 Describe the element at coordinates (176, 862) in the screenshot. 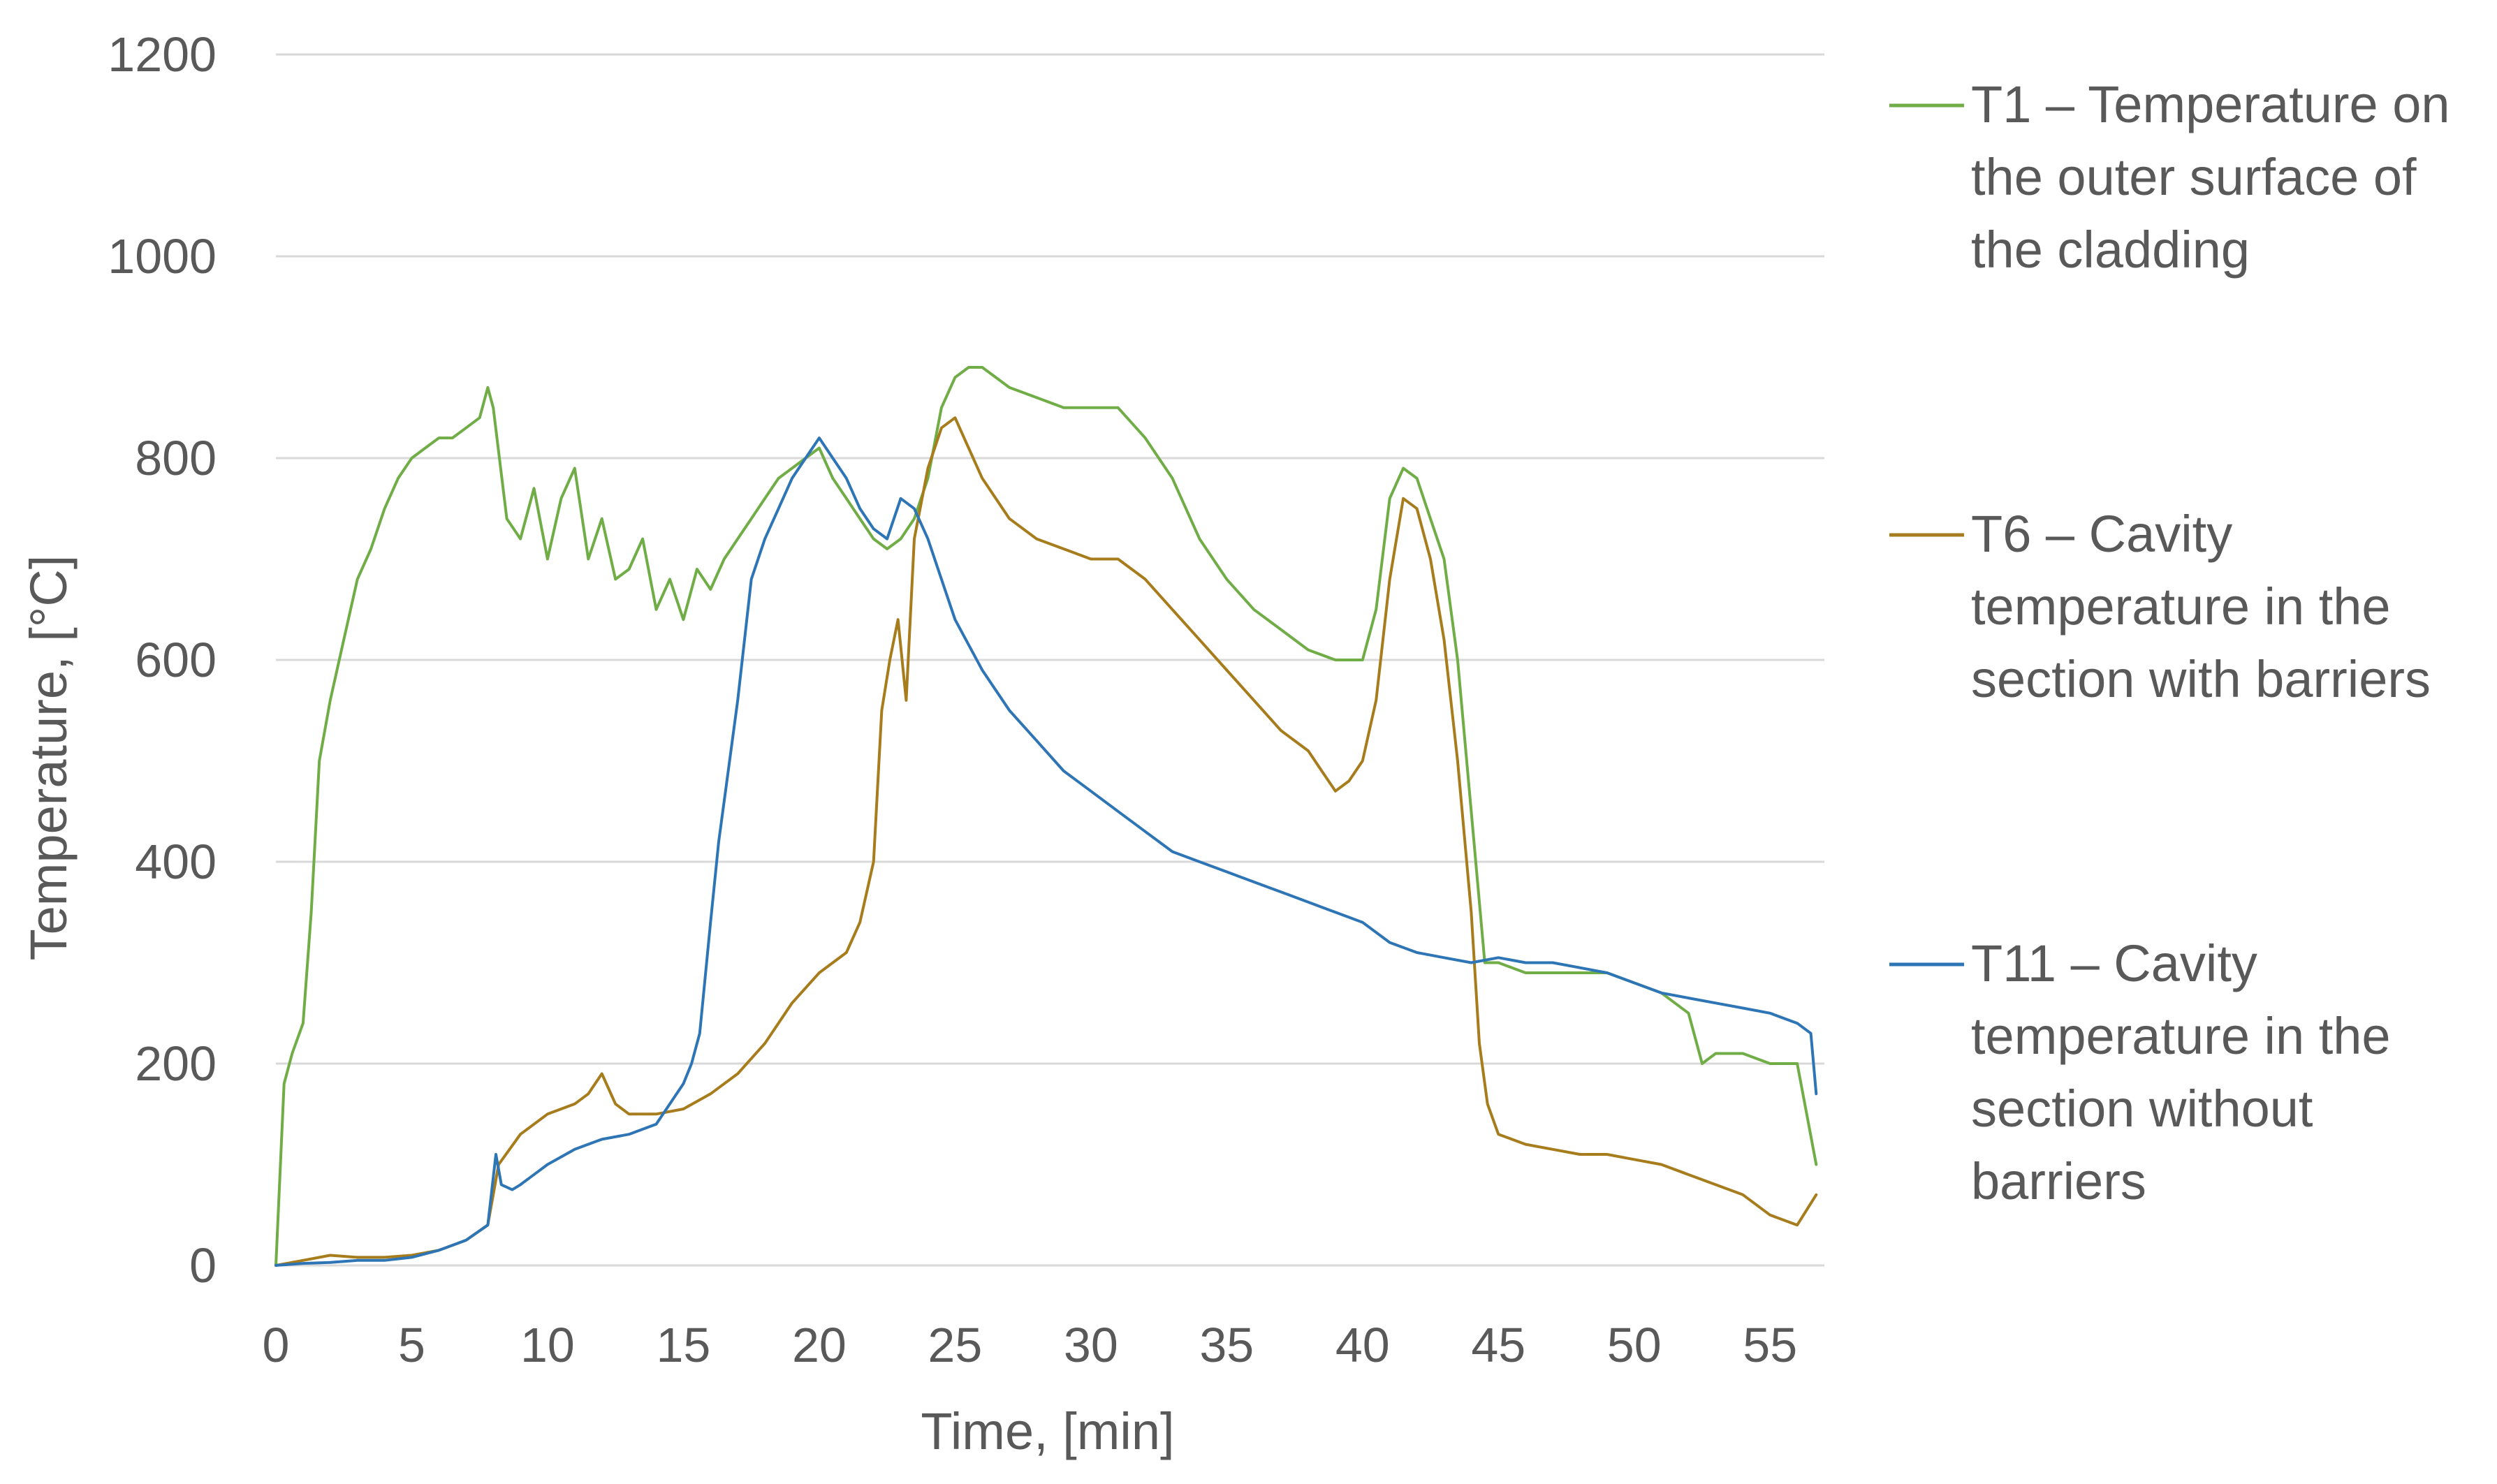

I see `y-tick-label: 400` at that location.